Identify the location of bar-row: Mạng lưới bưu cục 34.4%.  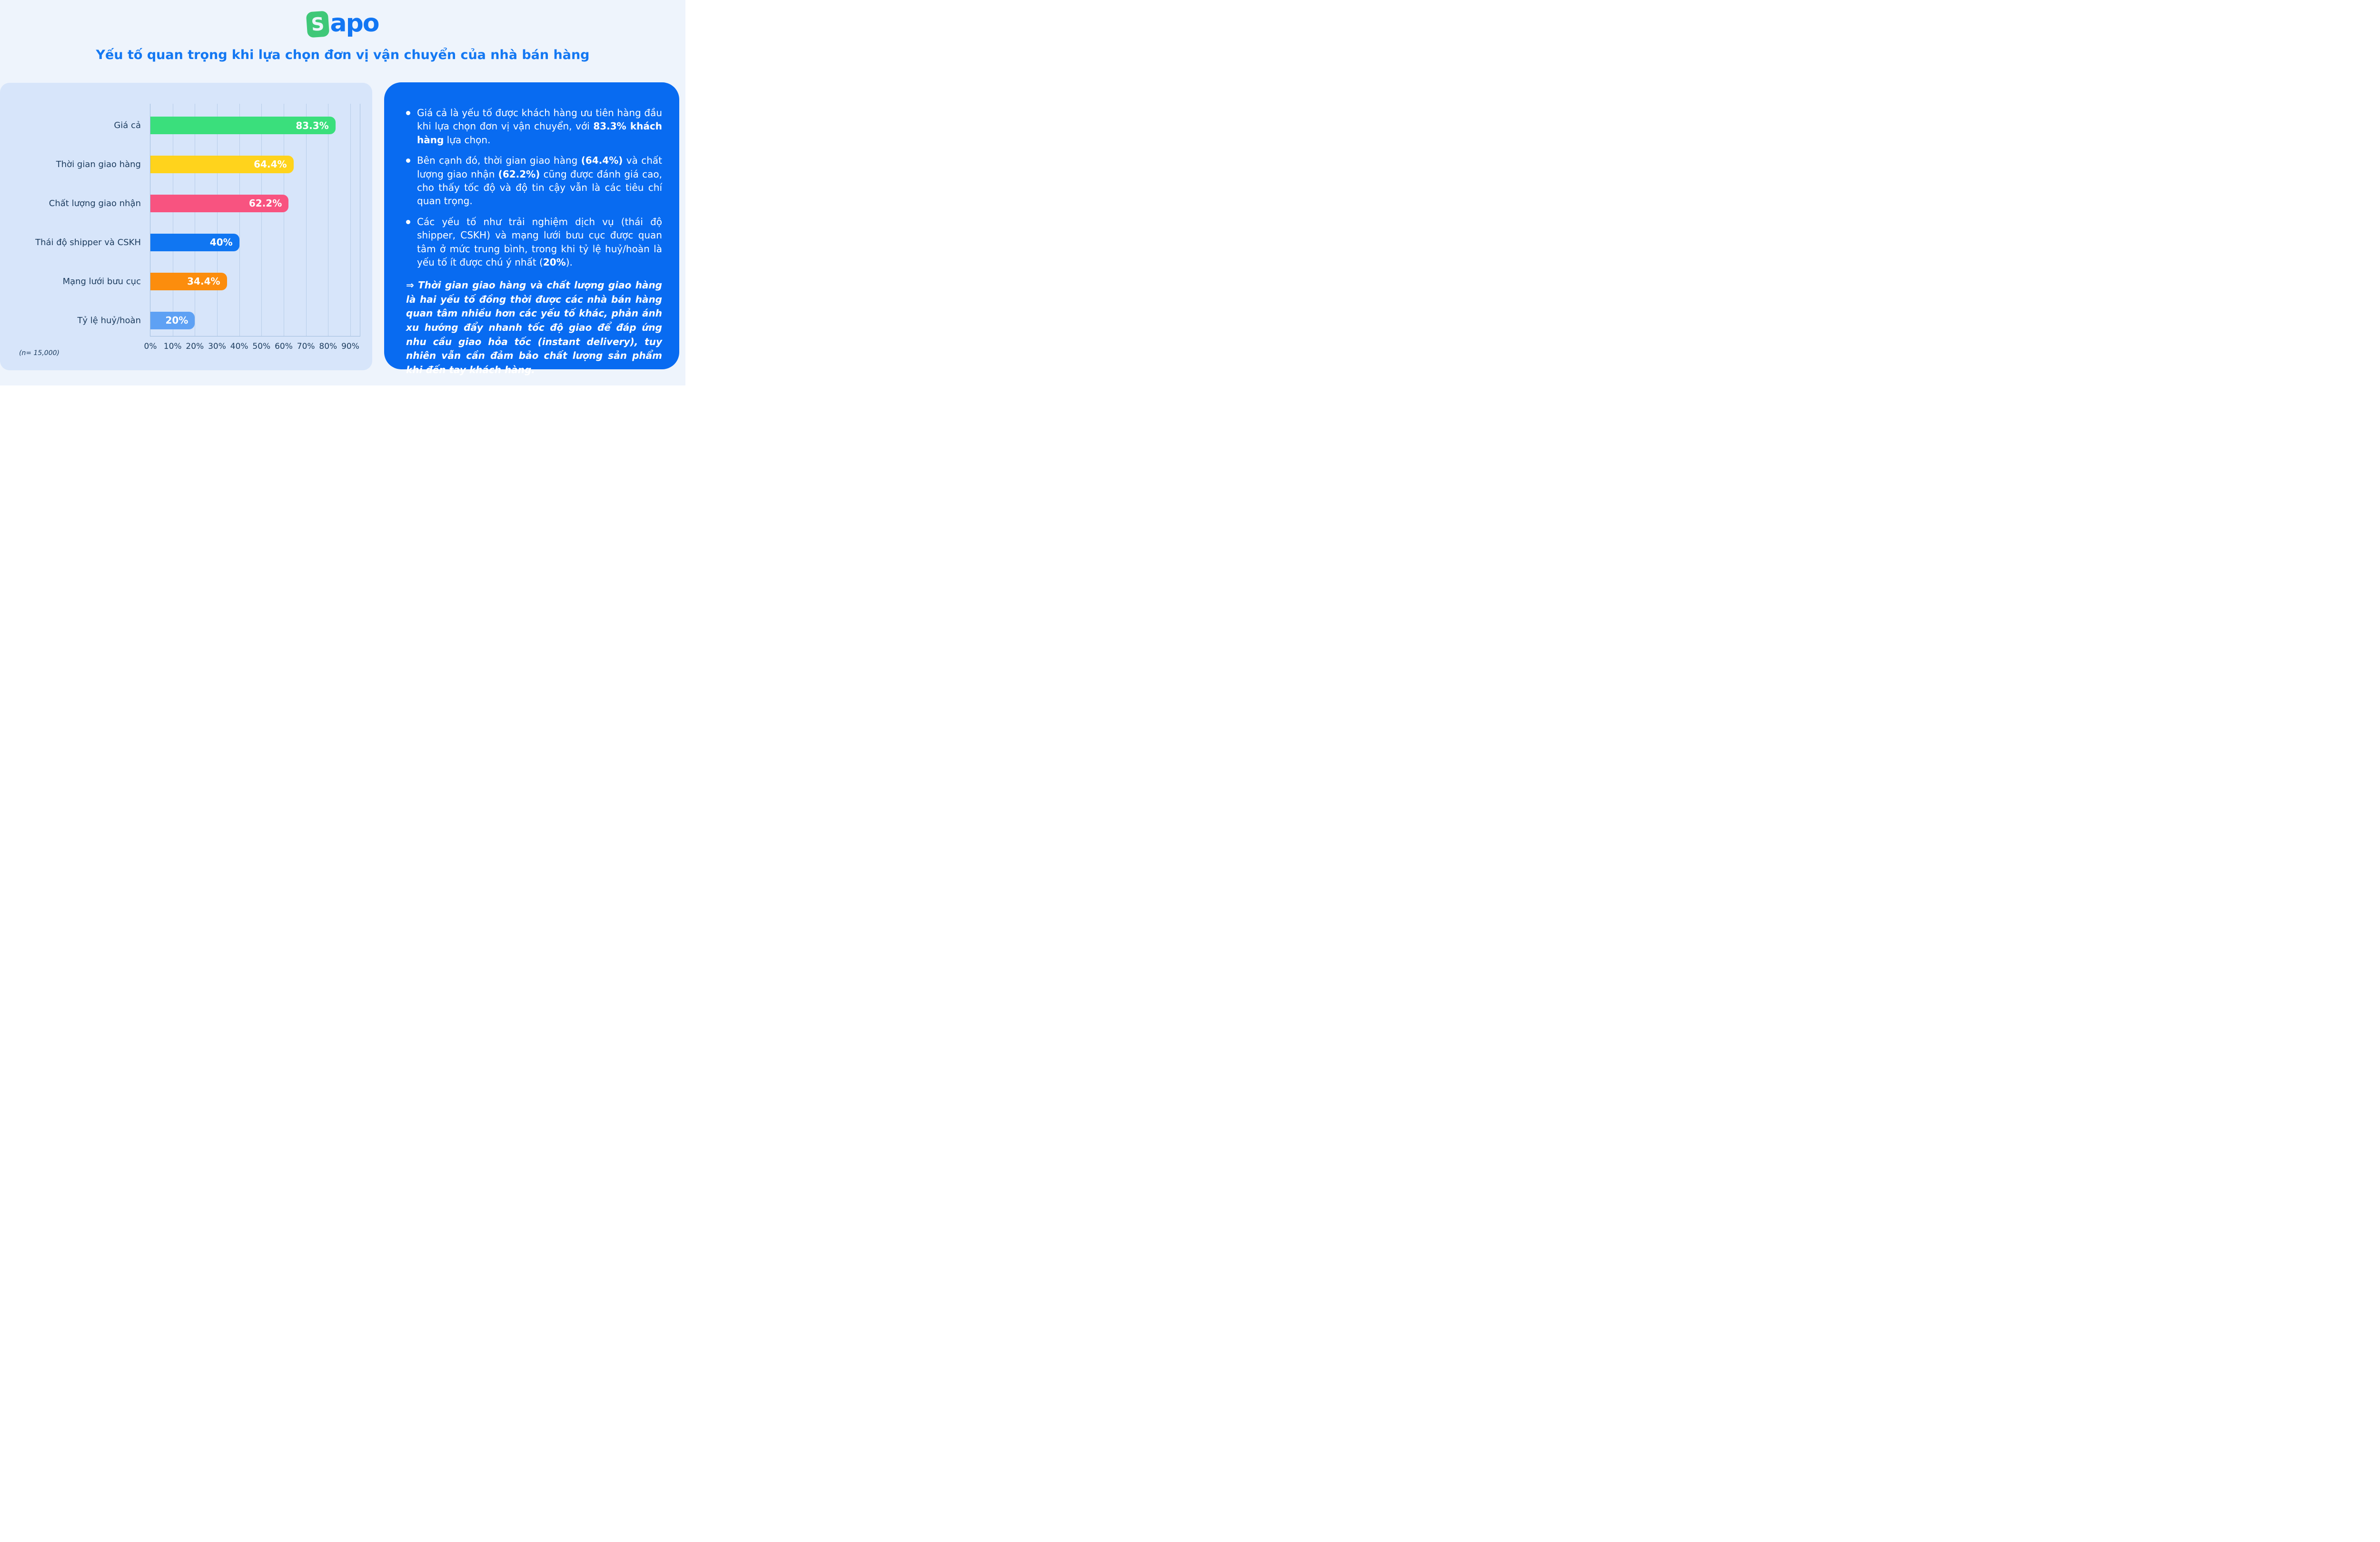
(211, 281).